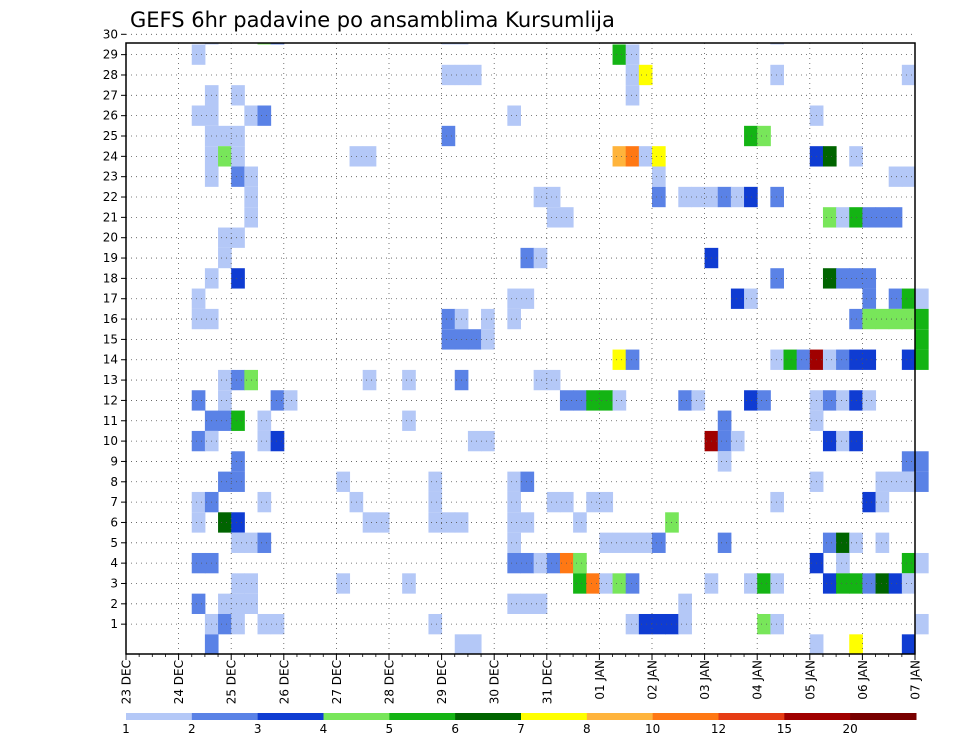  Describe the element at coordinates (110, 95) in the screenshot. I see `y-tick-label: 27` at that location.